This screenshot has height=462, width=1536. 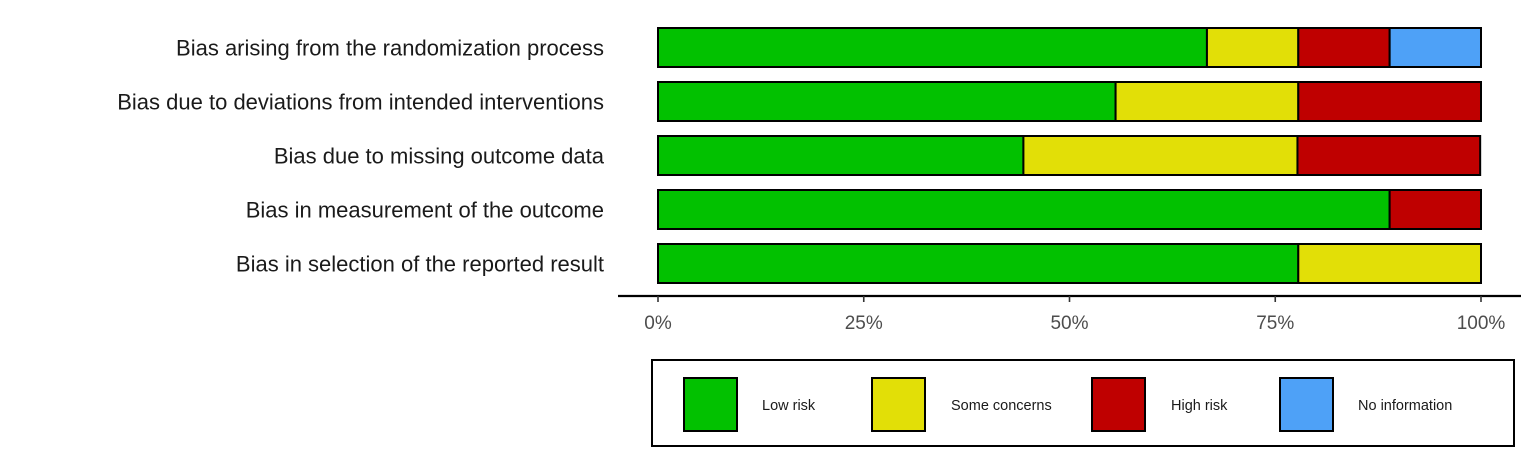 What do you see at coordinates (1207, 101) in the screenshot?
I see `bar-segment-2-some-concerns` at bounding box center [1207, 101].